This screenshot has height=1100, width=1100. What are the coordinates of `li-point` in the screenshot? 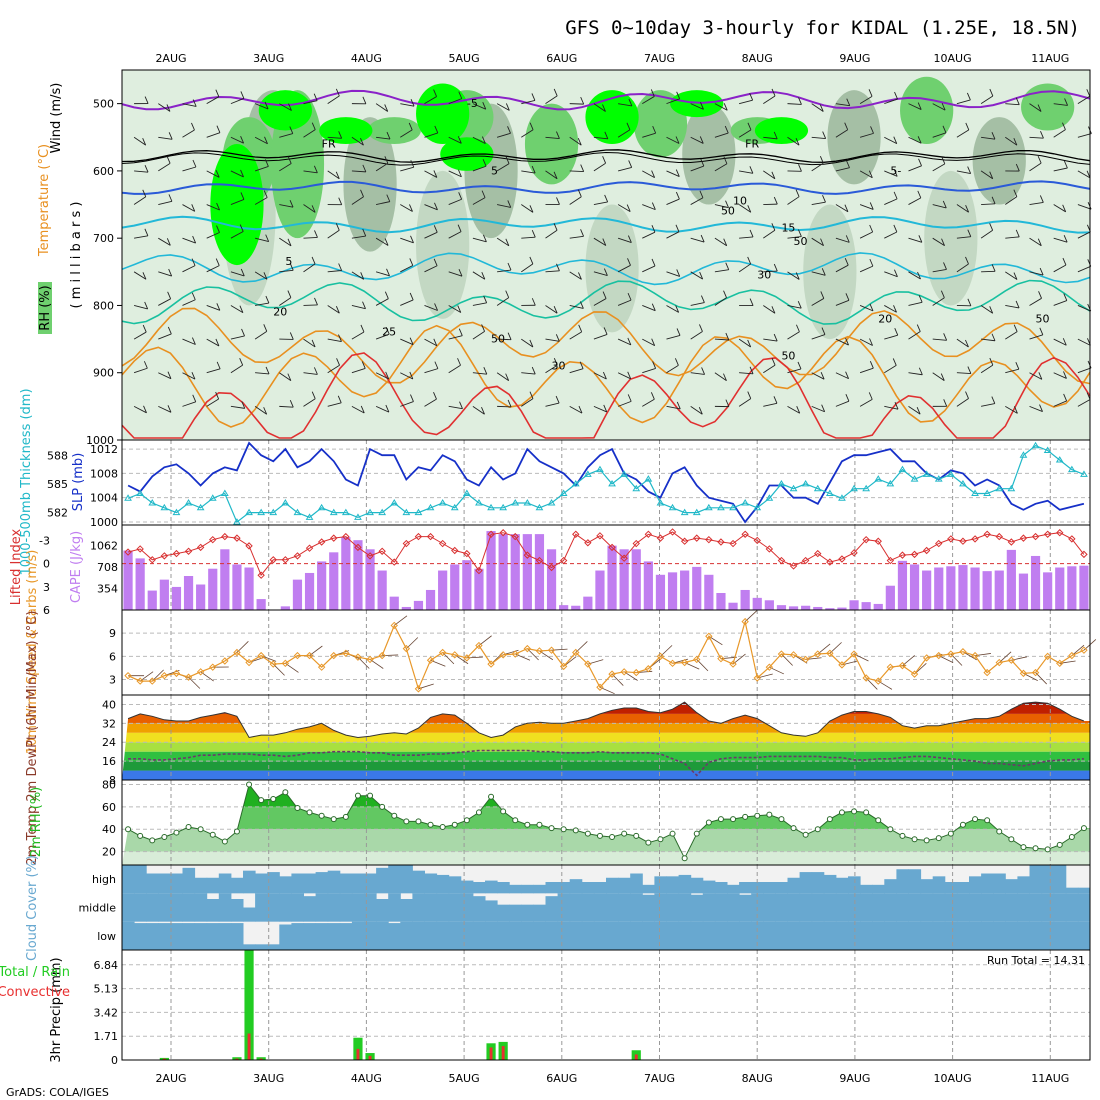 It's located at (987, 534).